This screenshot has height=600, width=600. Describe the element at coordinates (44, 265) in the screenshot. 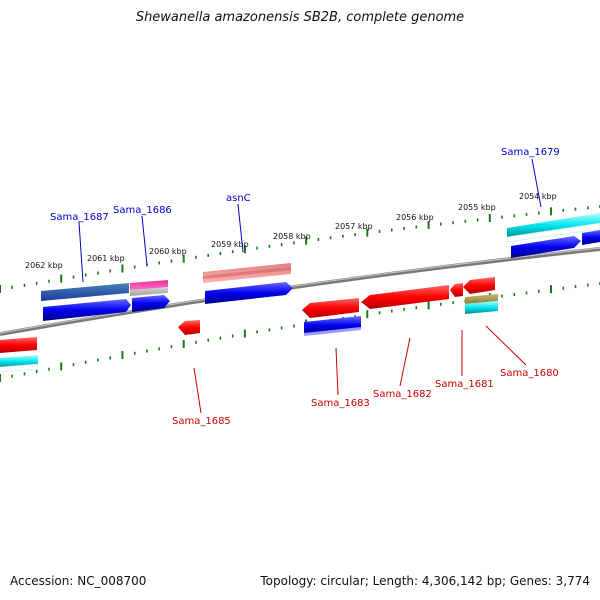

I see `scale-label: 2062 kbp` at that location.